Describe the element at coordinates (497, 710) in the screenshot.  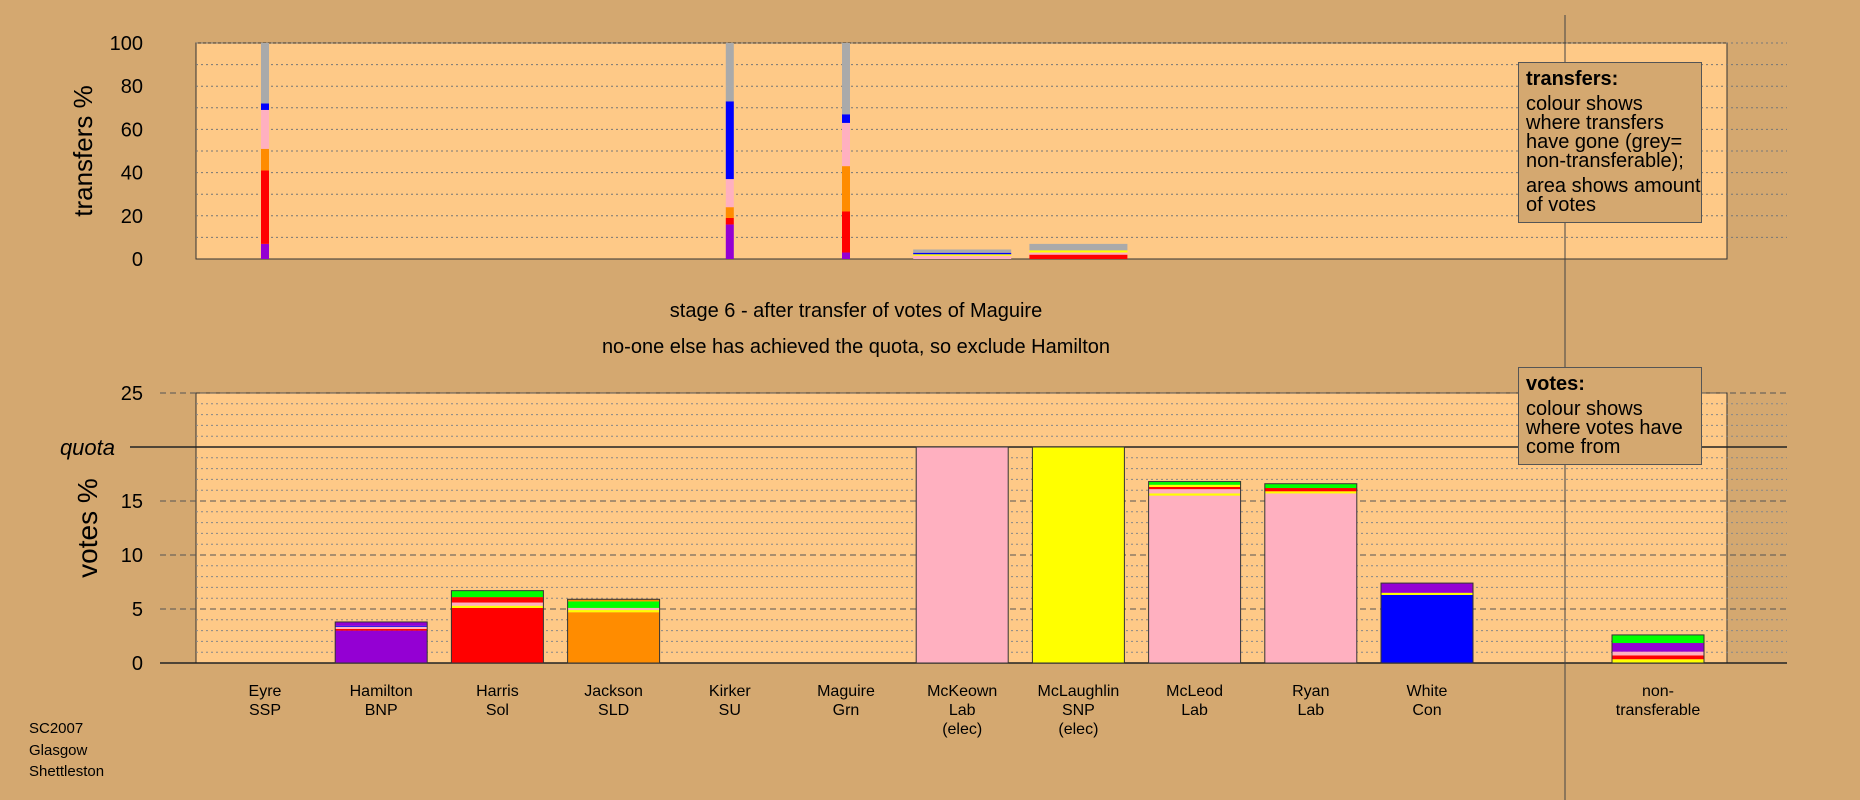
I see `candidate-party-label: Sol` at that location.